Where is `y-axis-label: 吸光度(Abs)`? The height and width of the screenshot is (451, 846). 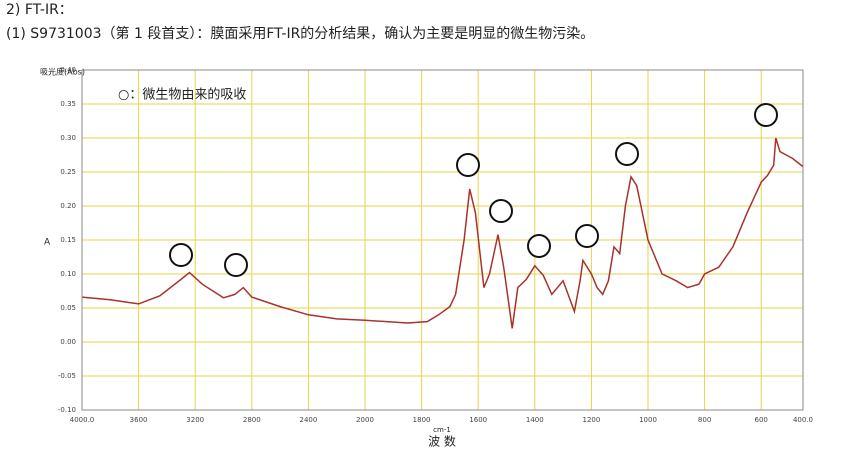
y-axis-label: 吸光度(Abs) is located at coordinates (62, 72).